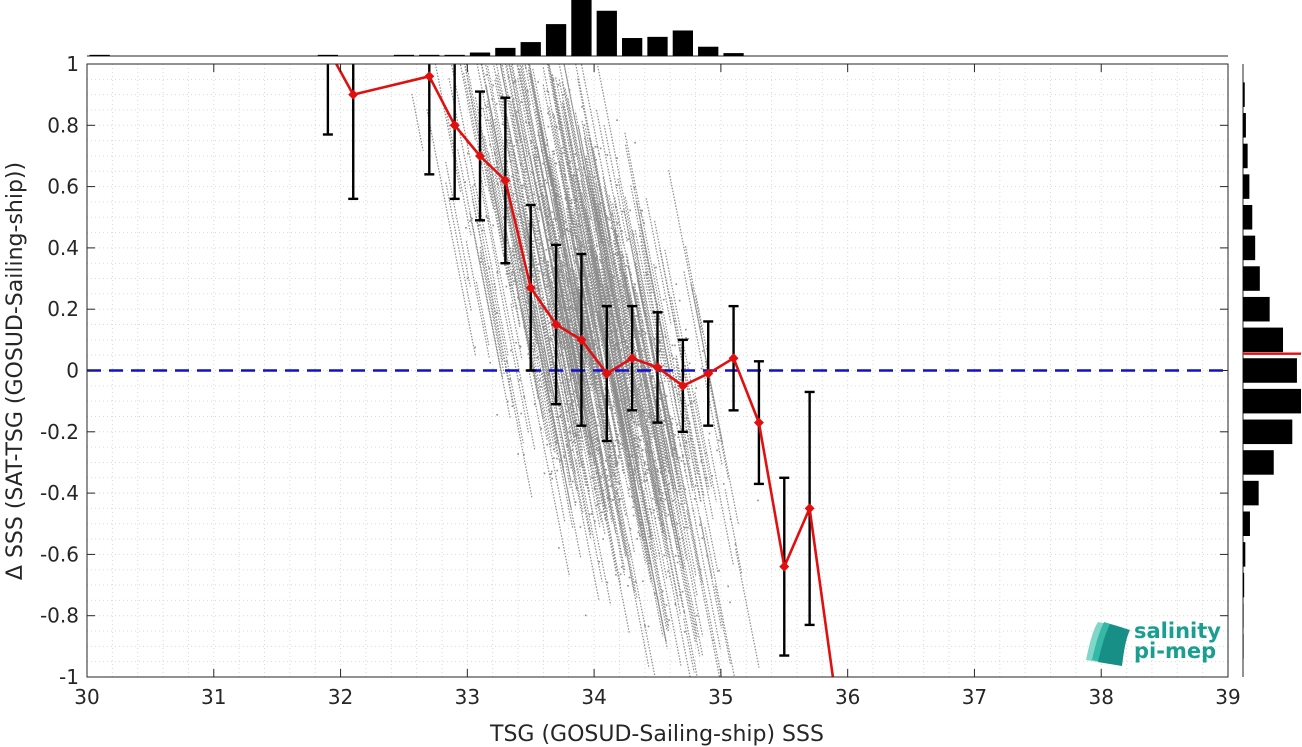 The height and width of the screenshot is (747, 1302). What do you see at coordinates (657, 28) in the screenshot?
I see `top-histogram` at bounding box center [657, 28].